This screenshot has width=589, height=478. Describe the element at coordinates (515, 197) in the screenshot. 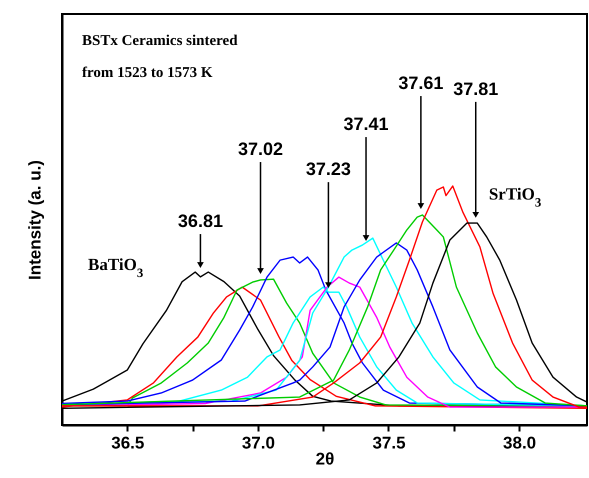

I see `series-label: SrTiO$_{3}$` at that location.